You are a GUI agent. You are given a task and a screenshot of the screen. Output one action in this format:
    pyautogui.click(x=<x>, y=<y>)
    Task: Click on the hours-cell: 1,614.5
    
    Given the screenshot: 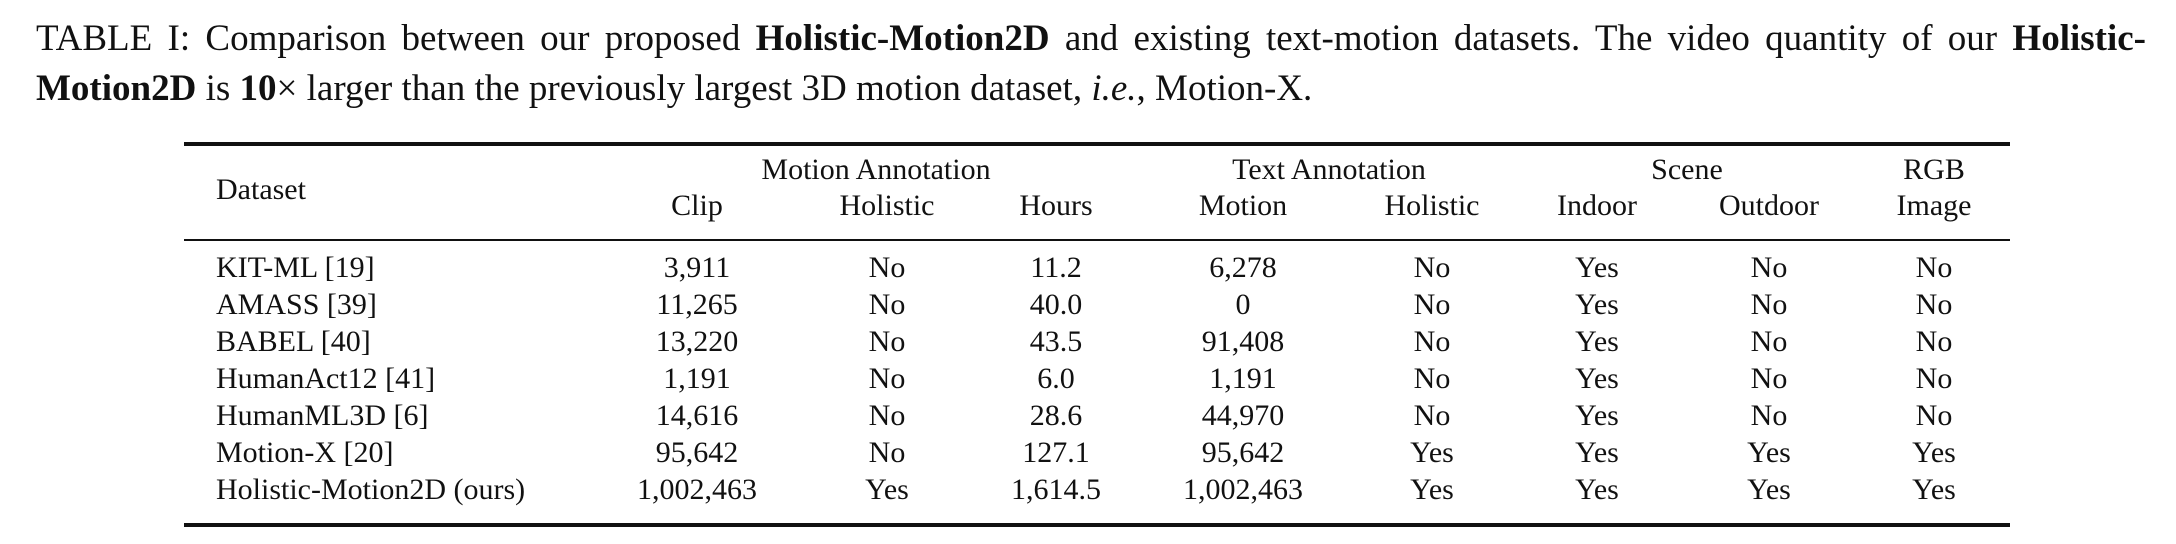 What is the action you would take?
    pyautogui.click(x=1056, y=489)
    